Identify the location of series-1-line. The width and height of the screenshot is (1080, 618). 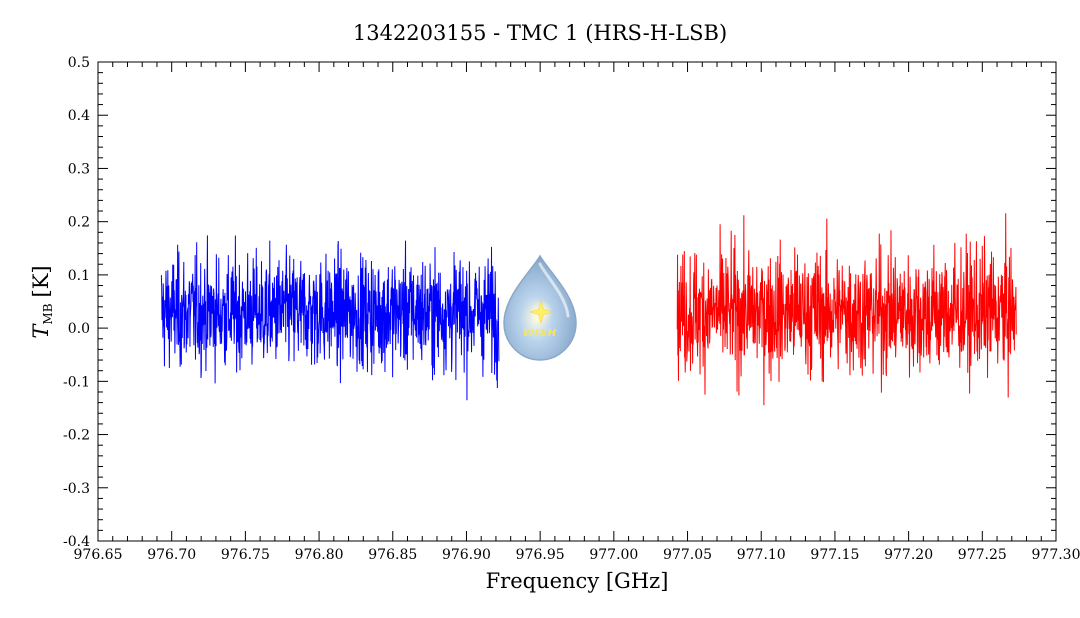
(330, 318).